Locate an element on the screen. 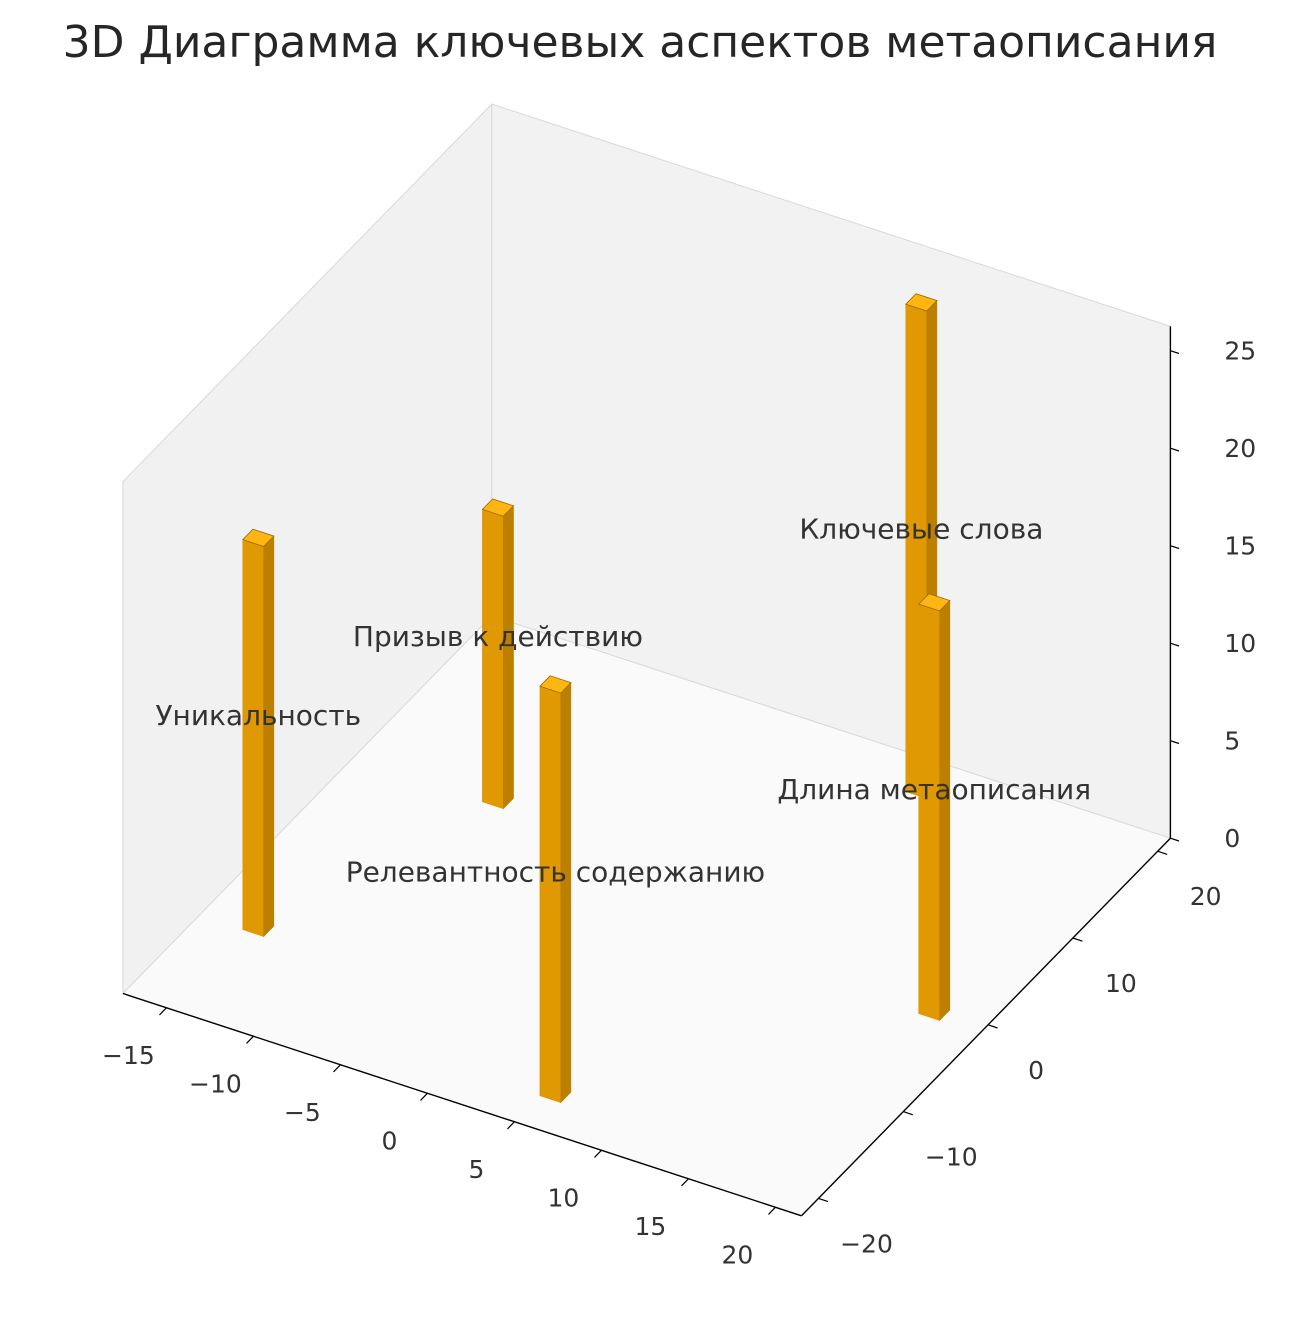 Image resolution: width=1289 pixels, height=1322 pixels. y-tick-label: −10 is located at coordinates (951, 1157).